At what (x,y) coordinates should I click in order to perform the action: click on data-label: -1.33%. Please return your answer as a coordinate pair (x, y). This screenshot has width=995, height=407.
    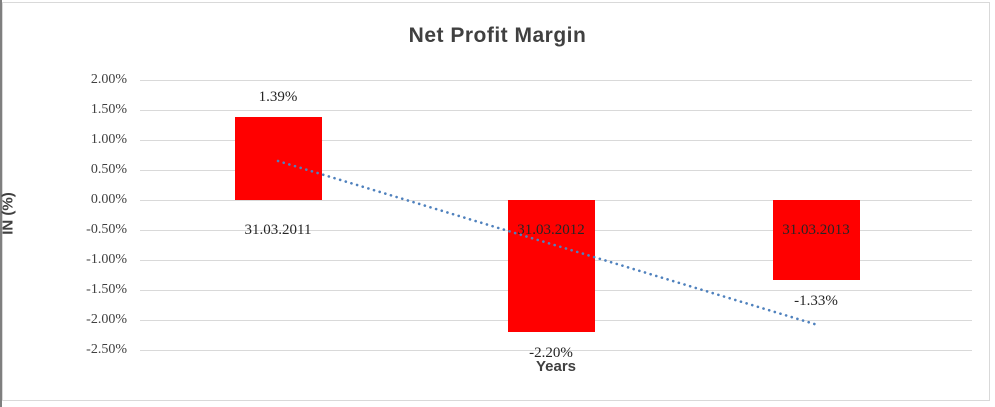
    Looking at the image, I should click on (816, 300).